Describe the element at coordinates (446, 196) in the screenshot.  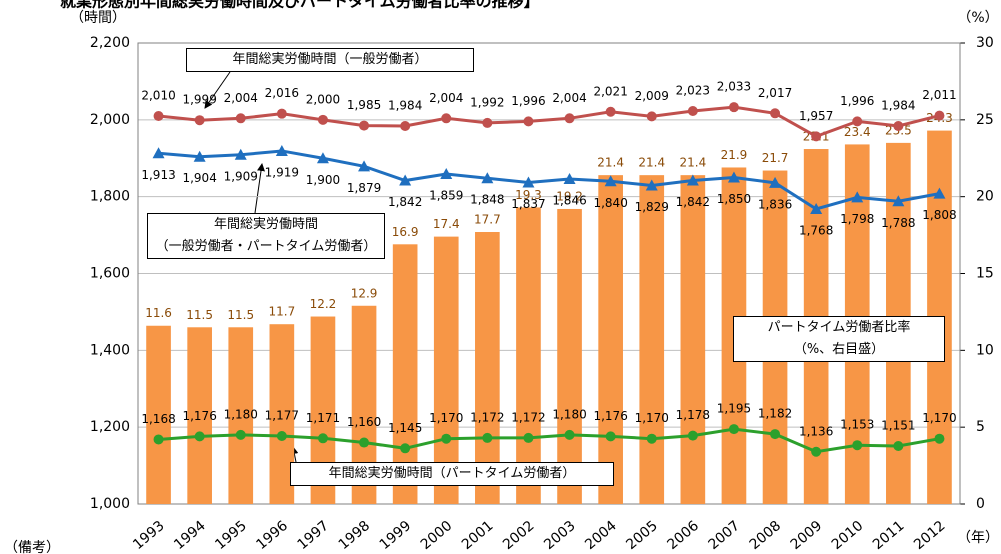
I see `data-label: 1,859` at that location.